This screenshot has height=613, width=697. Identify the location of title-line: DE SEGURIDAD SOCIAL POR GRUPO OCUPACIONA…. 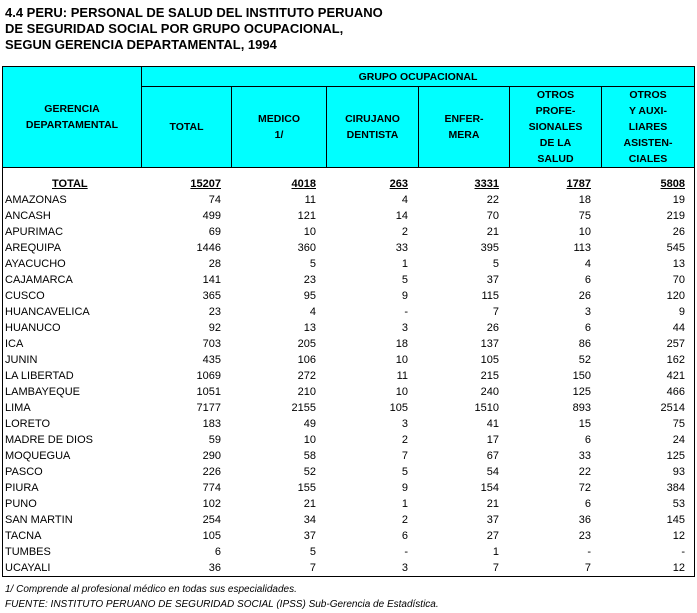
(174, 28).